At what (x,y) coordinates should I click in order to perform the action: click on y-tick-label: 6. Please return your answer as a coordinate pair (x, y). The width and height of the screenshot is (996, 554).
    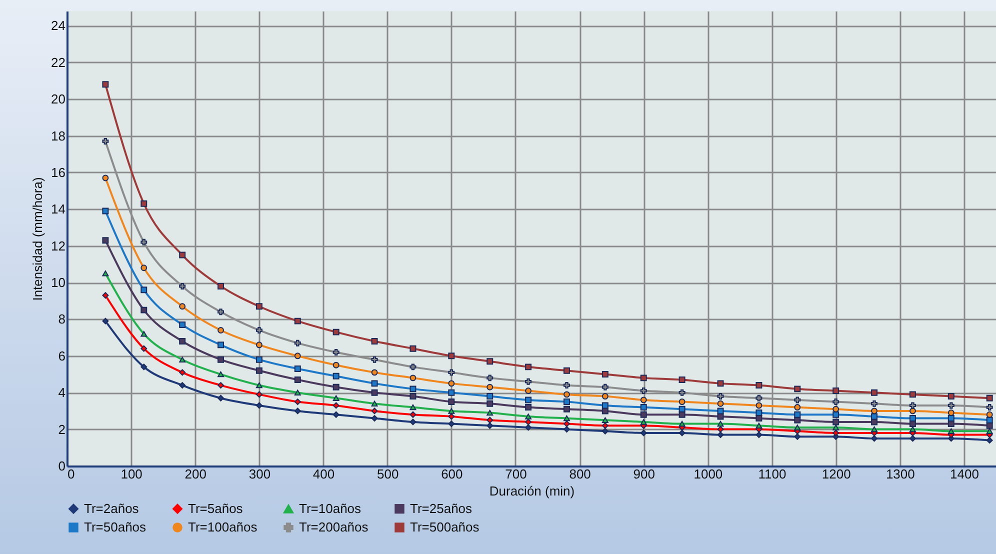
    Looking at the image, I should click on (62, 356).